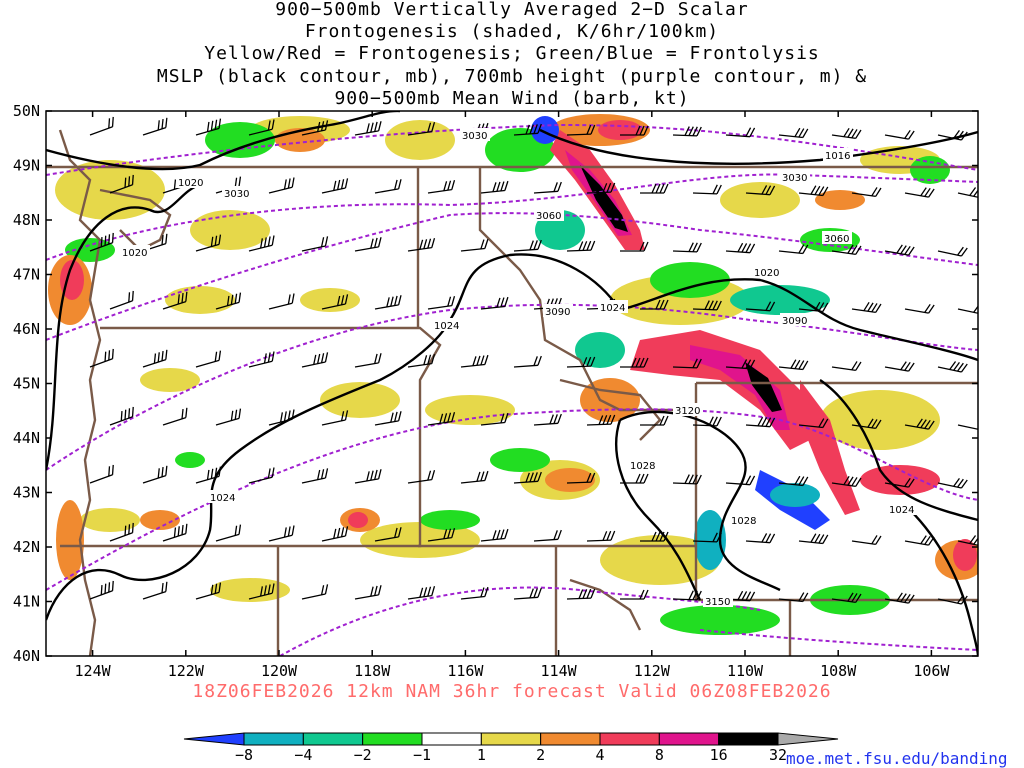 The width and height of the screenshot is (1024, 768). I want to click on colorbar-label: −1, so click(422, 755).